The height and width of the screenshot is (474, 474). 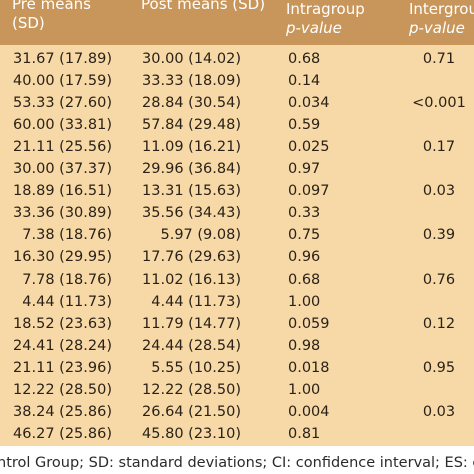 What do you see at coordinates (62, 169) in the screenshot?
I see `cell-pre-mean: 30.00 (37.37)` at bounding box center [62, 169].